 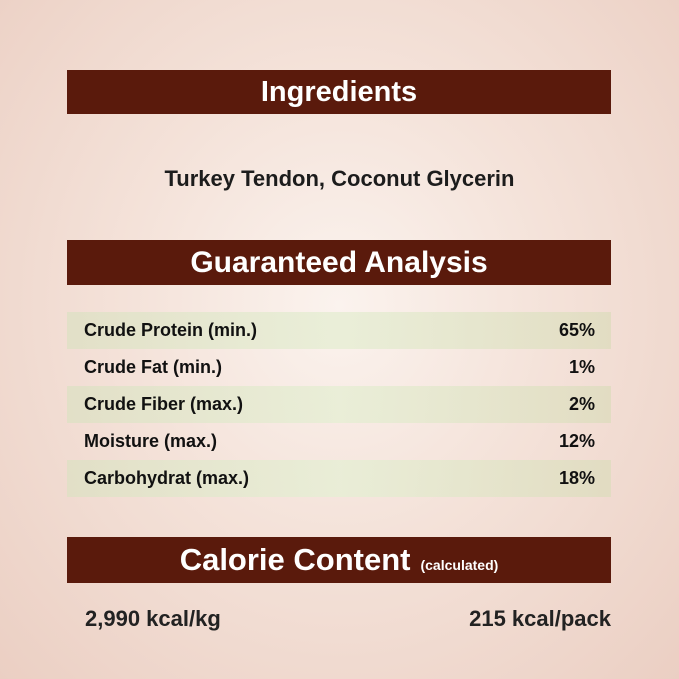 What do you see at coordinates (576, 478) in the screenshot?
I see `row-value: 18%` at bounding box center [576, 478].